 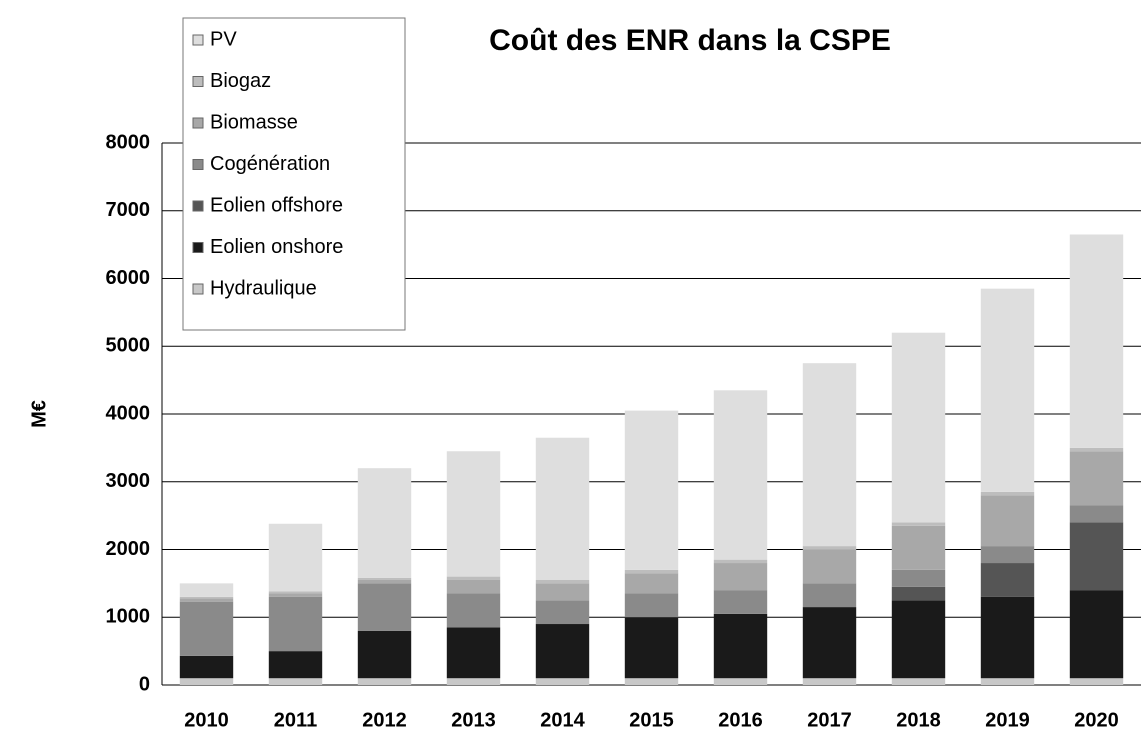 I want to click on x-tick-label: 2011, so click(x=295, y=720).